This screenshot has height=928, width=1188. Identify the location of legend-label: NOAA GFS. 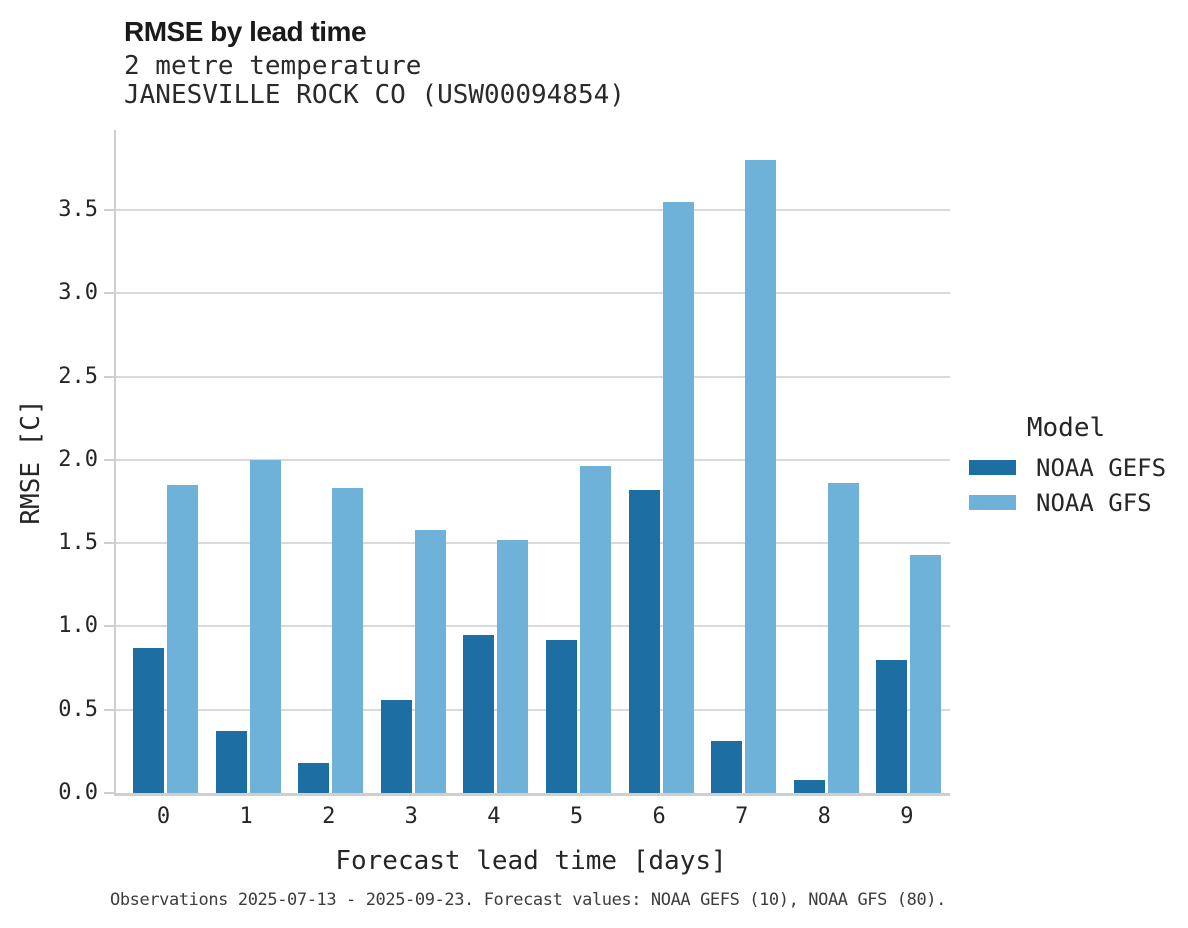
(1094, 502).